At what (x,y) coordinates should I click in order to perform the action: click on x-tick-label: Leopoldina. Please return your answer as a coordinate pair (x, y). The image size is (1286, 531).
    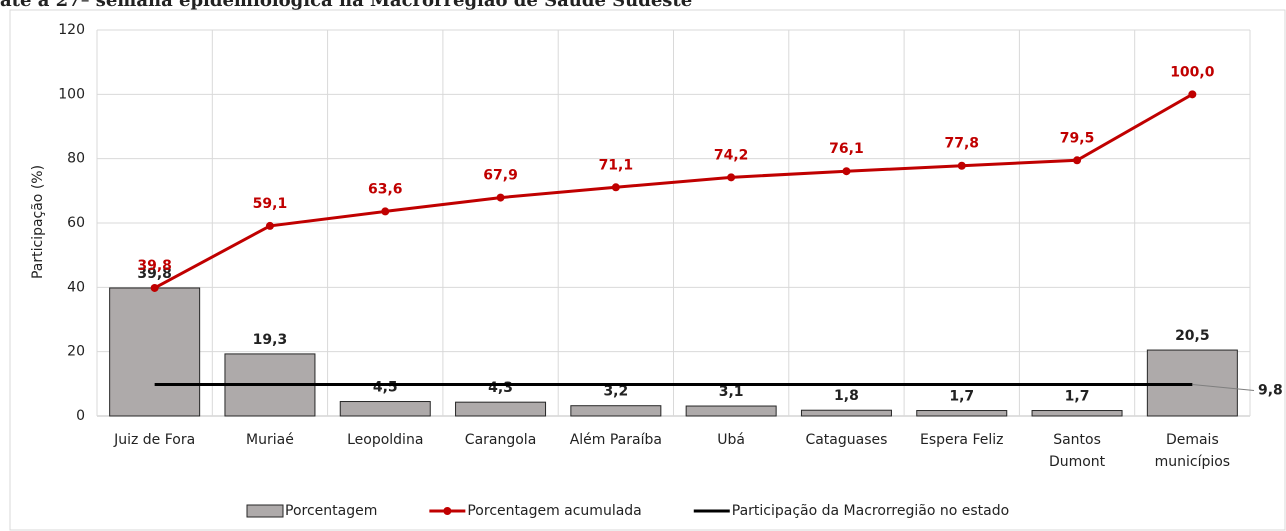
    Looking at the image, I should click on (385, 440).